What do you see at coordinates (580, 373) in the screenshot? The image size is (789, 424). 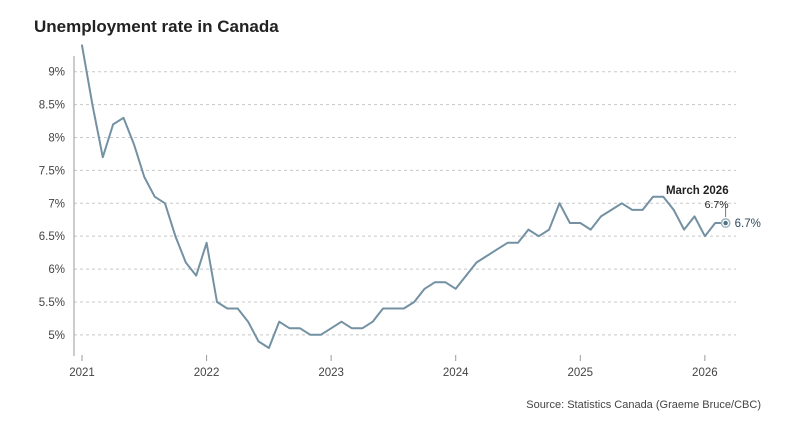 I see `x-tick-label: 2025` at bounding box center [580, 373].